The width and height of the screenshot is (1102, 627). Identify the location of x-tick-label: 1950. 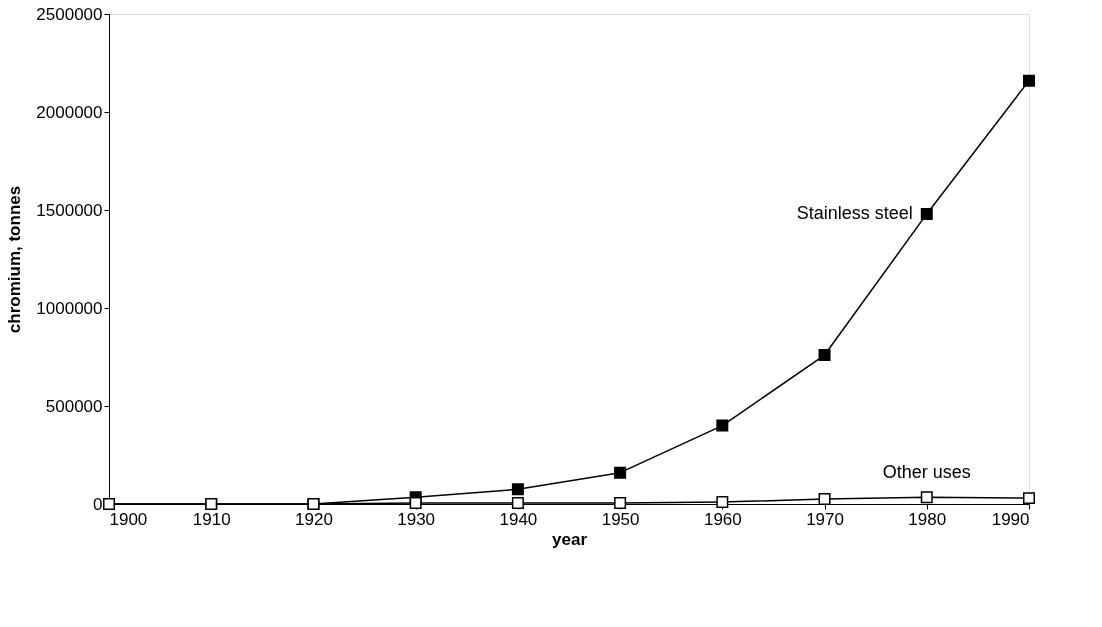
(620, 519).